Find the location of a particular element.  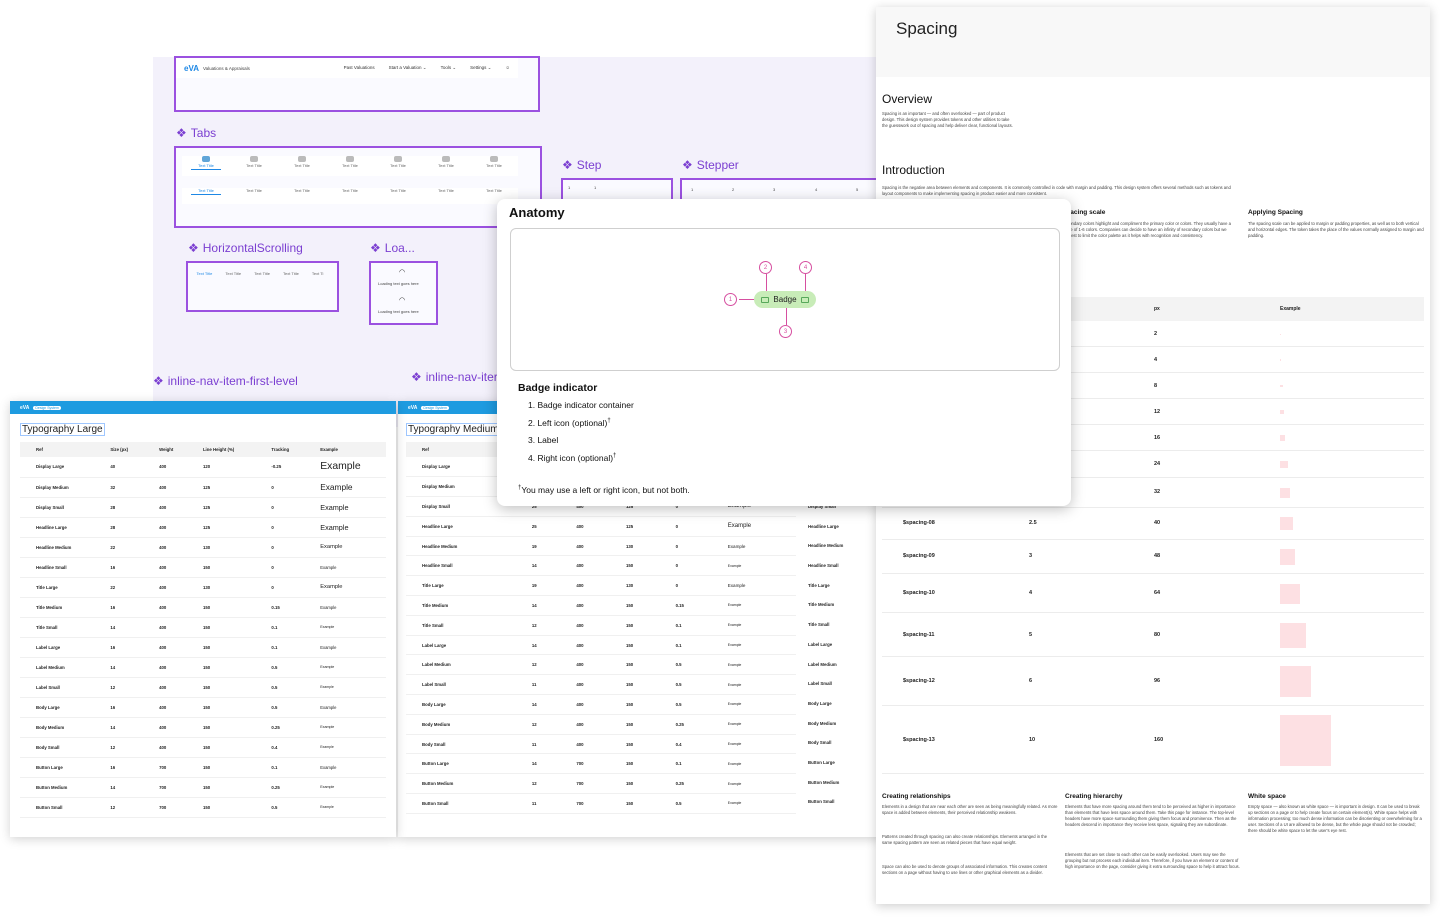

table-cell: 12 is located at coordinates (119, 747).